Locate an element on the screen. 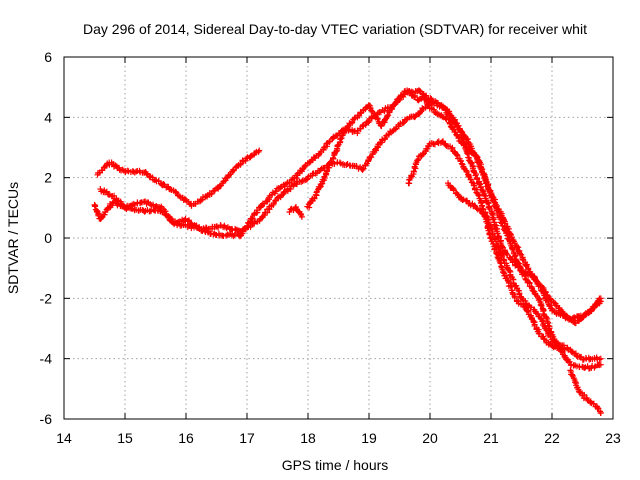 The width and height of the screenshot is (640, 480). x-axis-label: GPS time / hours is located at coordinates (335, 465).